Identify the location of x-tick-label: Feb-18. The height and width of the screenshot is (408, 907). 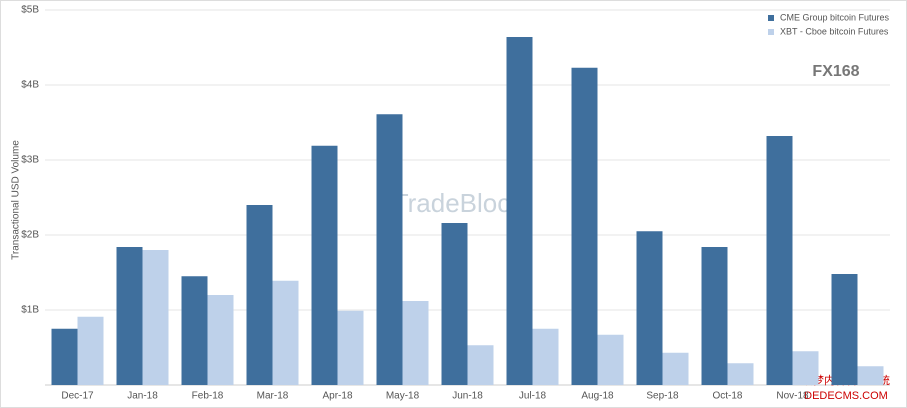
(208, 396).